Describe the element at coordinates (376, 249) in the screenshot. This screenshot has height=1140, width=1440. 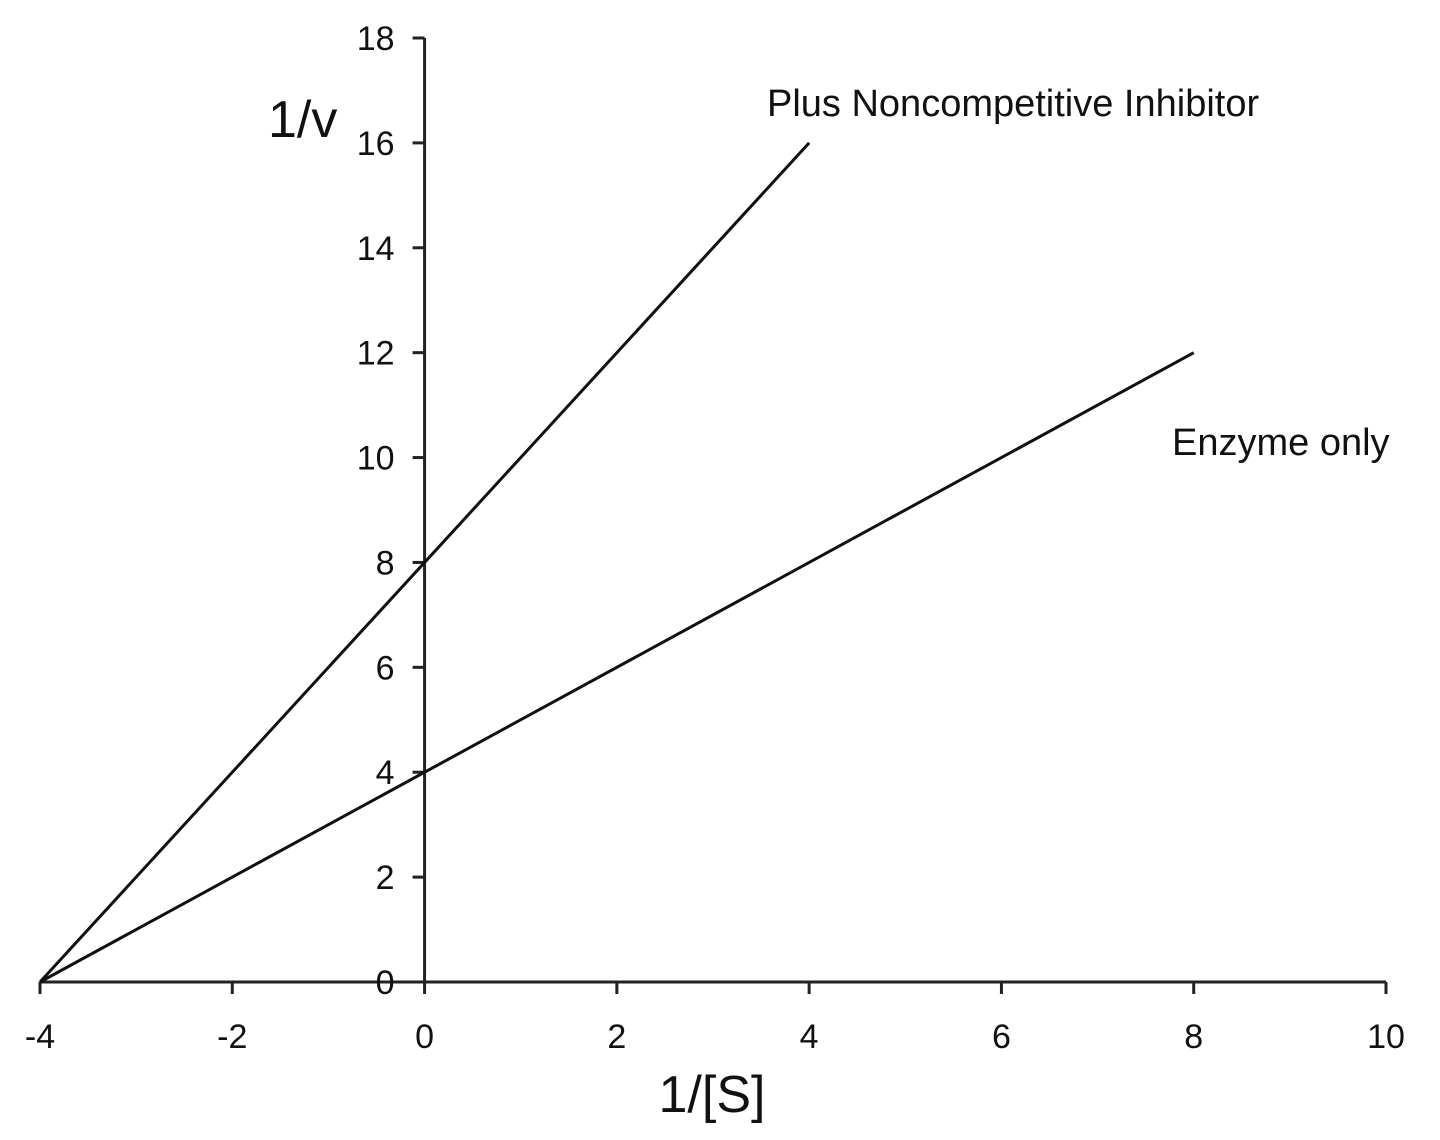
I see `y-tick-label: 14` at that location.